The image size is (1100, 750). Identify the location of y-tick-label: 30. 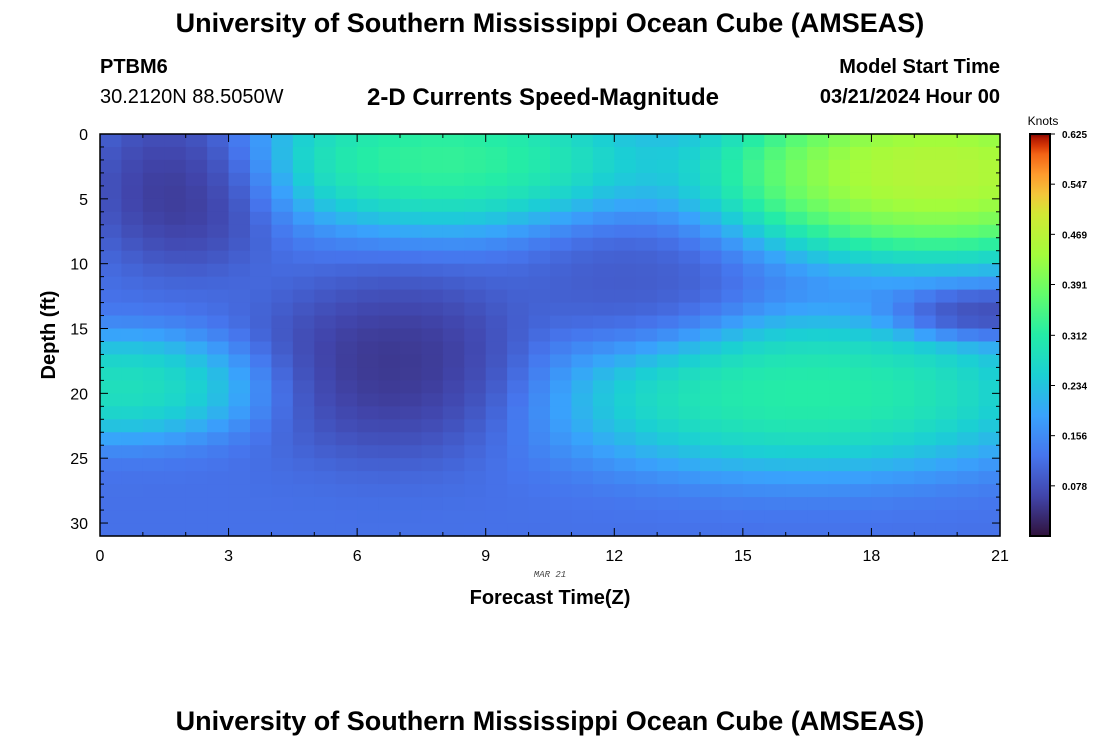
(79, 524).